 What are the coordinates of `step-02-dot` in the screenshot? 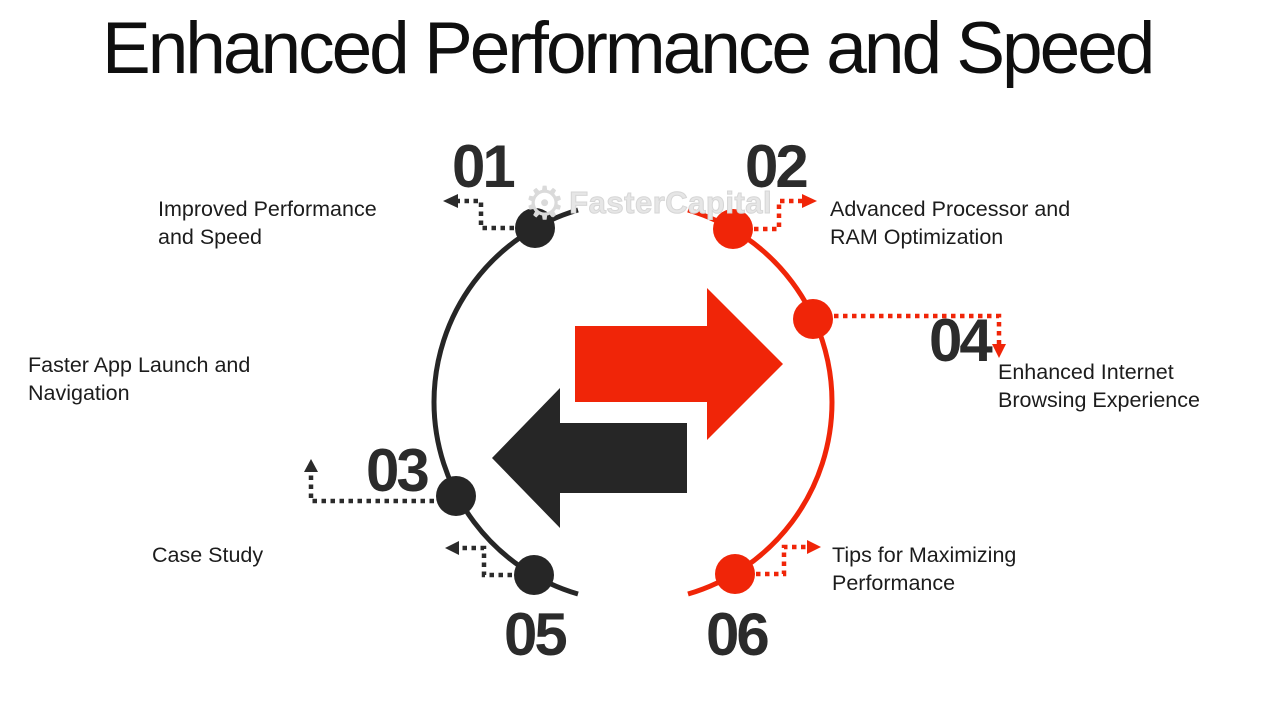 It's located at (733, 229).